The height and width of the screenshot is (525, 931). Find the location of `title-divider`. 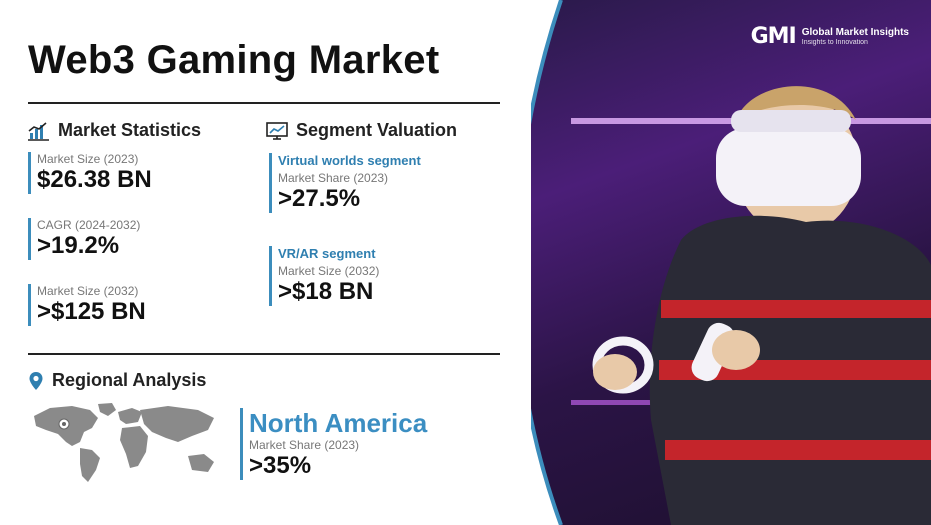

title-divider is located at coordinates (264, 103).